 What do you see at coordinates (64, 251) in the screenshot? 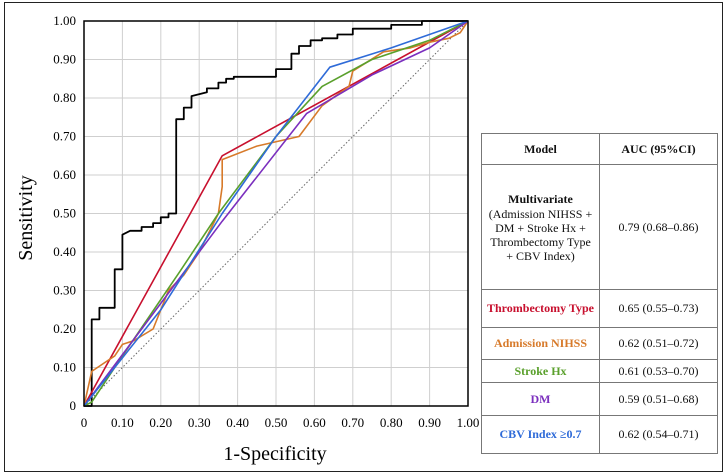
I see `y-tick-label: 0.40` at bounding box center [64, 251].